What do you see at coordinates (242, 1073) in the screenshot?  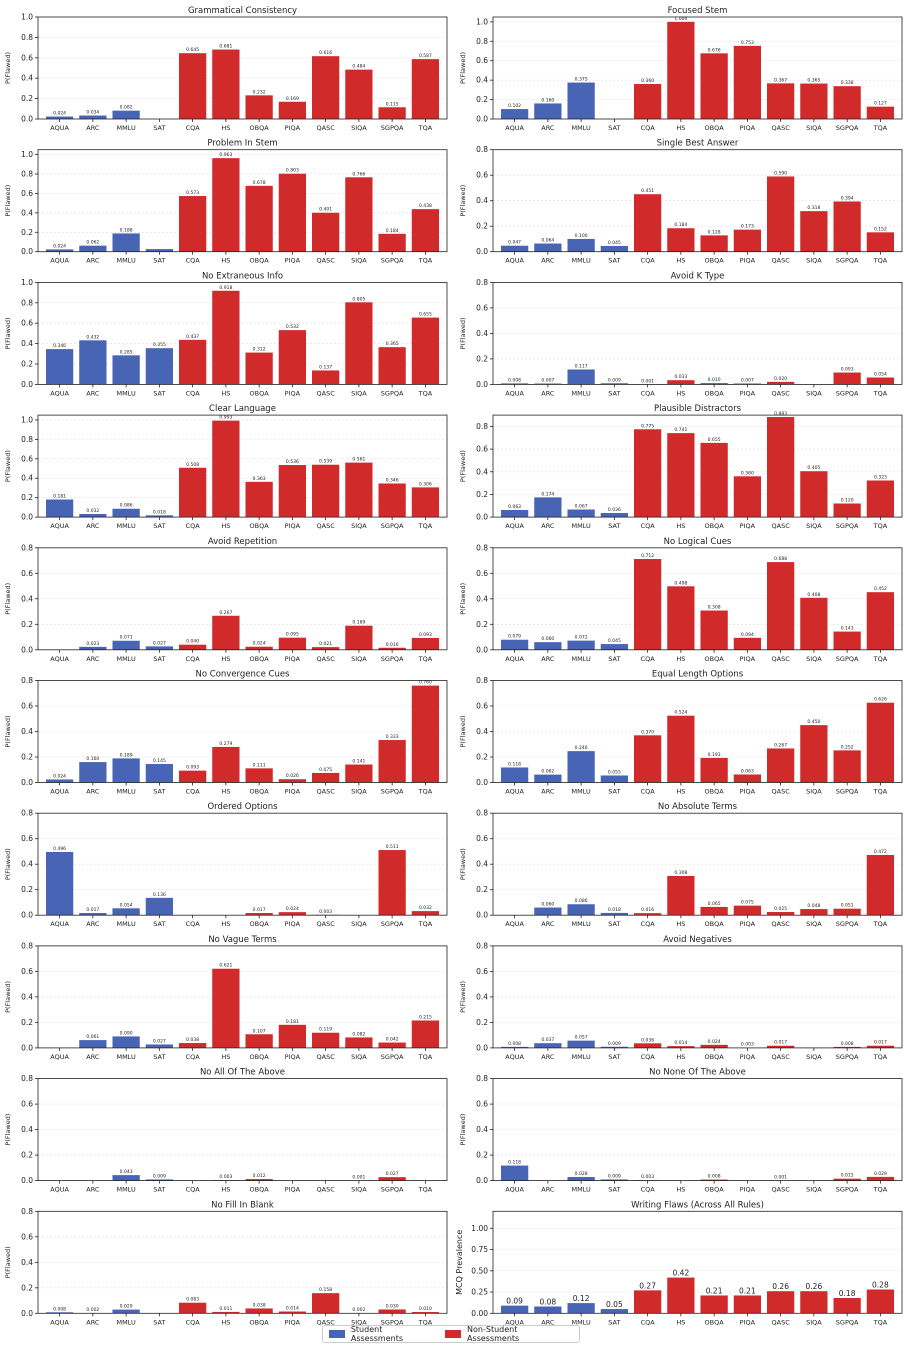 I see `chart-title-no-all-of-the-above: No All Of The Above` at bounding box center [242, 1073].